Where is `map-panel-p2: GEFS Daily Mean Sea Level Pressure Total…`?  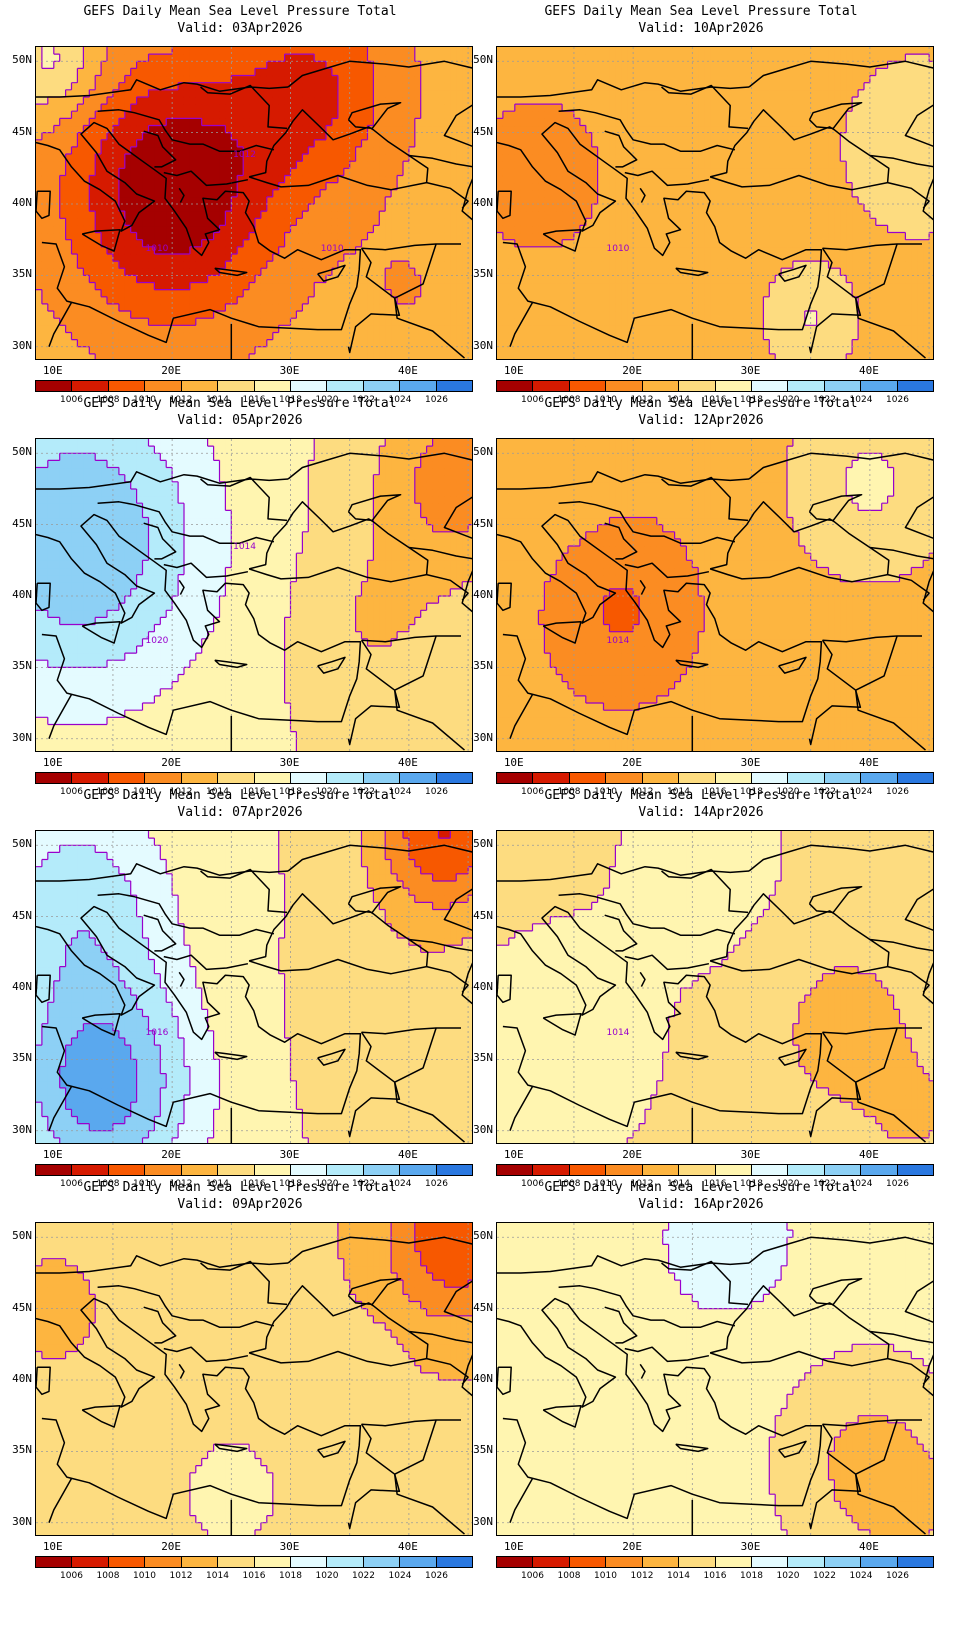
map-panel-p2: GEFS Daily Mean Sea Level Pressure Total… is located at coordinates (701, 205).